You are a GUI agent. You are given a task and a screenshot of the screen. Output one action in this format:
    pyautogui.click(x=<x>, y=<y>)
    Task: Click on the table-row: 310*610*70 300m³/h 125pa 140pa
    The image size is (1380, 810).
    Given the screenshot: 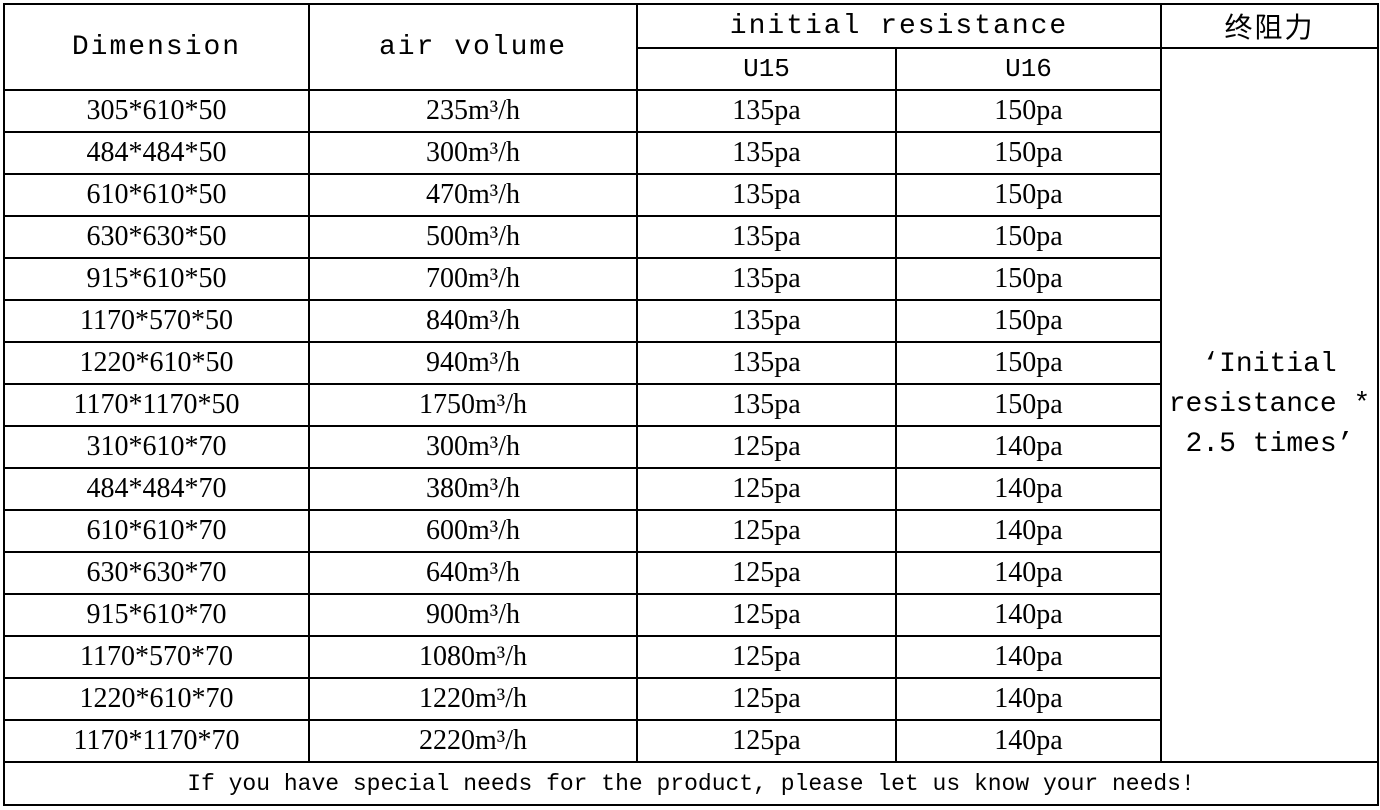 What is the action you would take?
    pyautogui.click(x=690, y=447)
    